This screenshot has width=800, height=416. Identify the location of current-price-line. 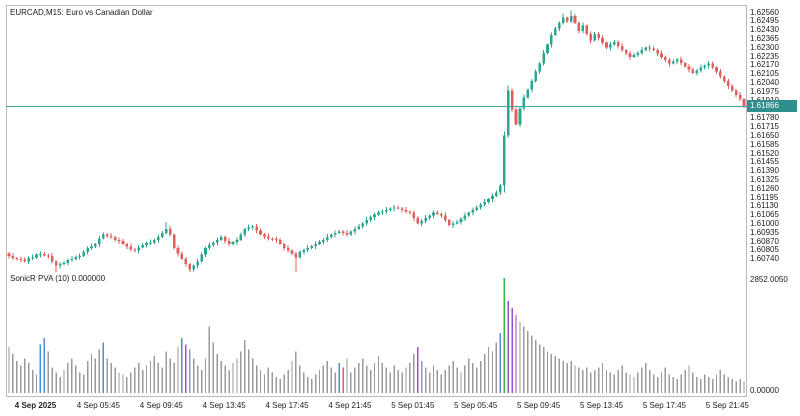
(376, 107).